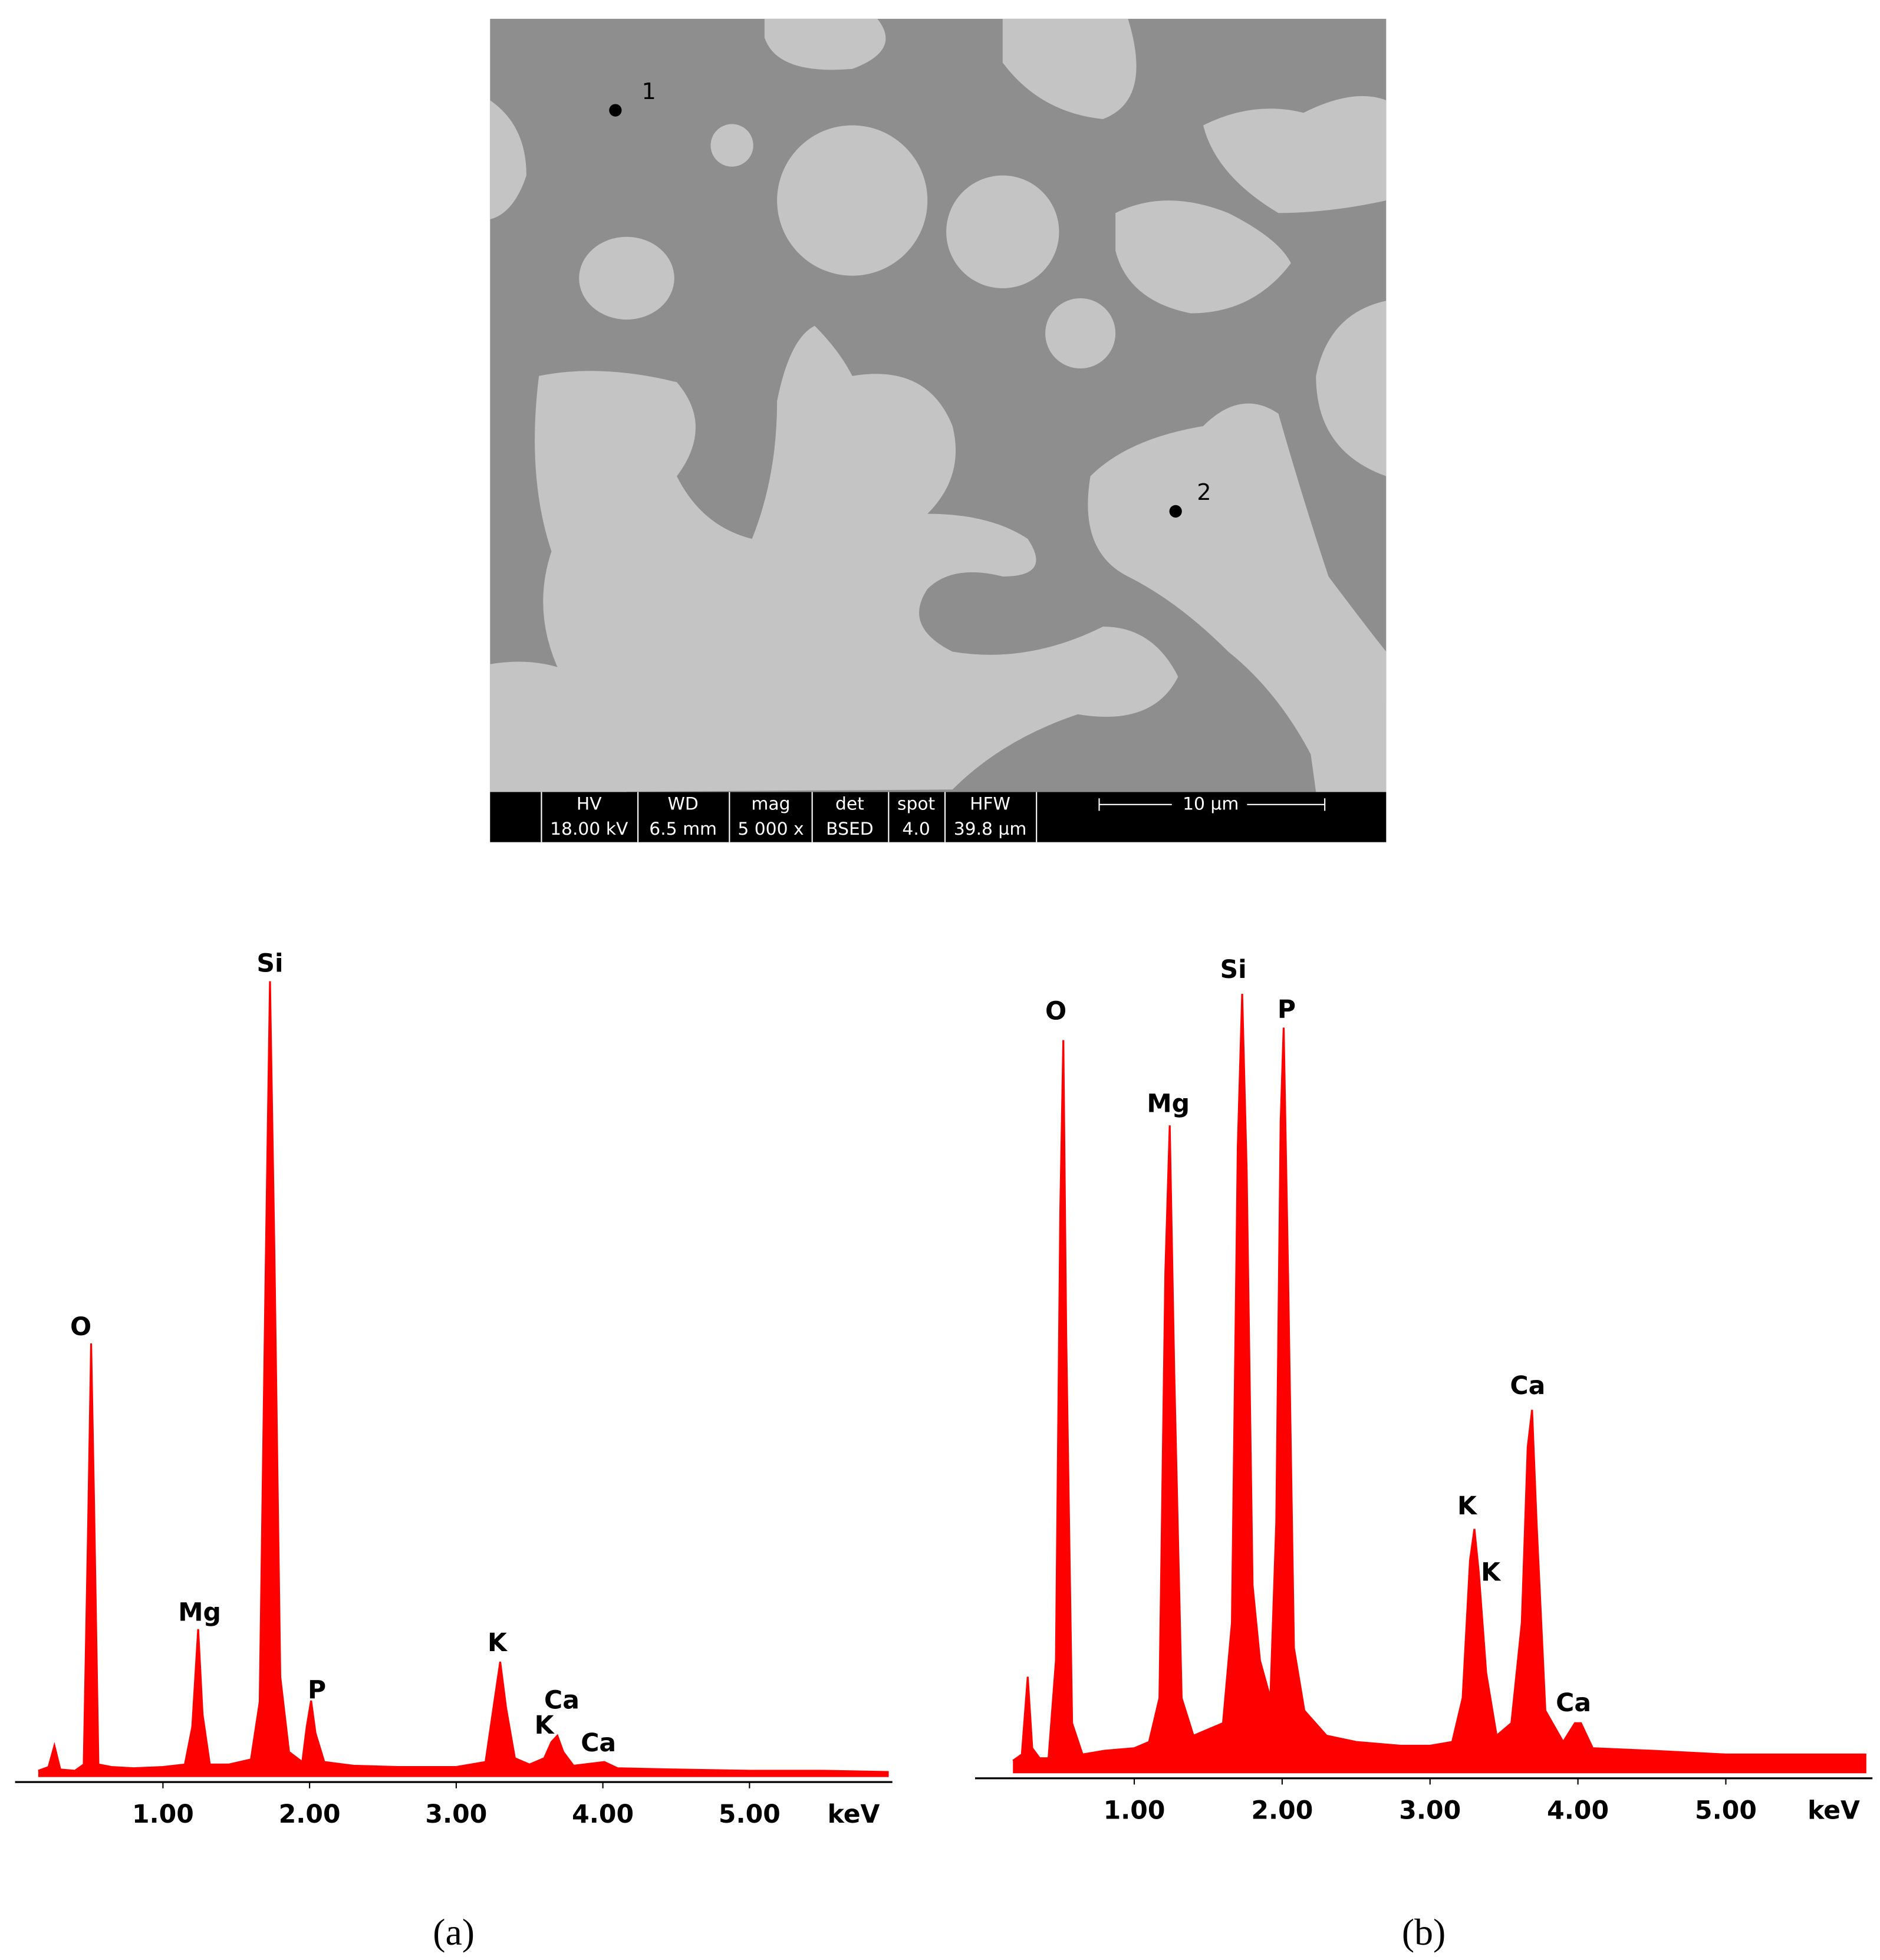 The image size is (1880, 1960). What do you see at coordinates (1424, 1932) in the screenshot?
I see `panel-label: (b)` at bounding box center [1424, 1932].